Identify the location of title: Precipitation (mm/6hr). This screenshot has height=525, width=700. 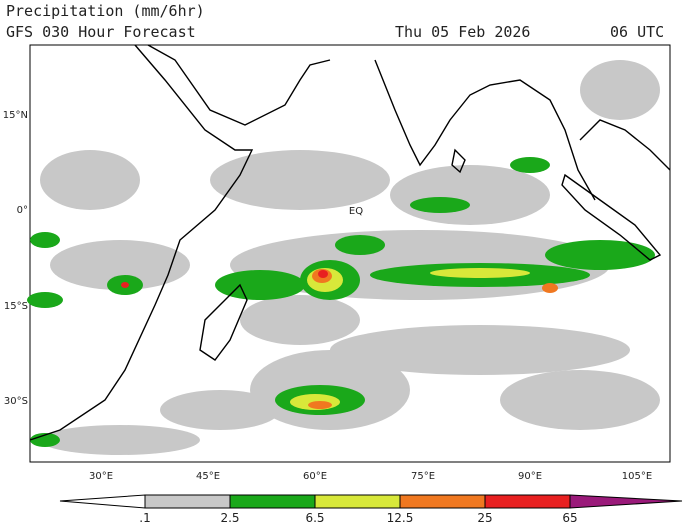
(105, 11).